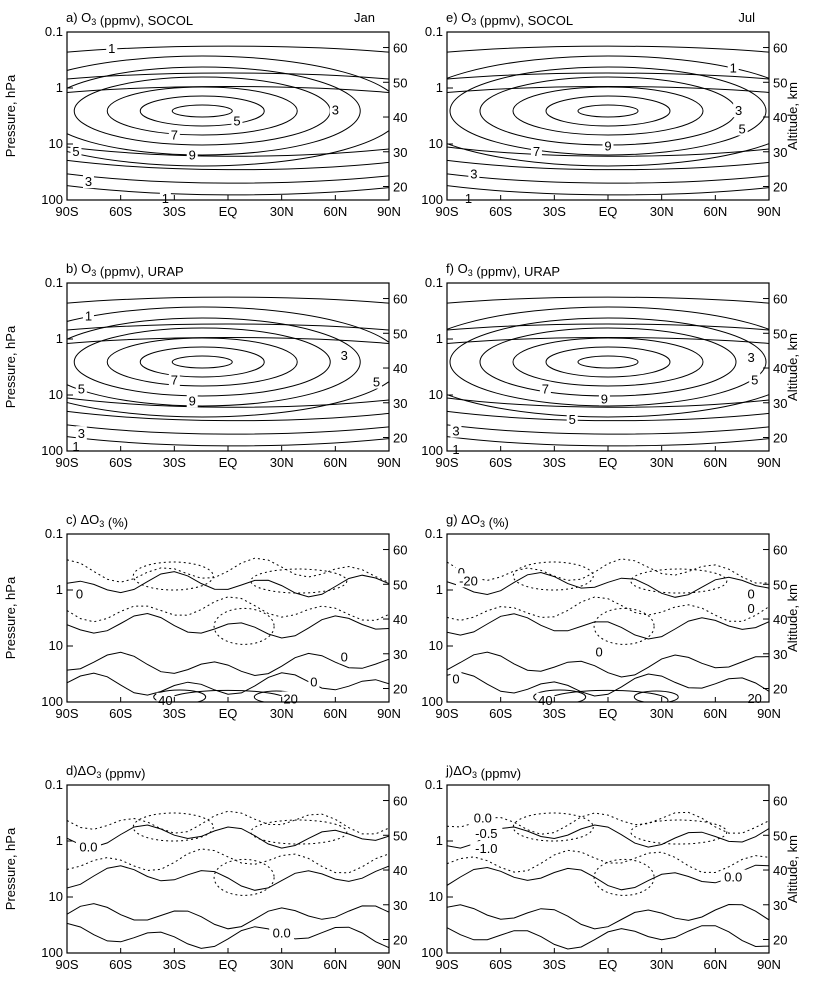 The width and height of the screenshot is (836, 987). I want to click on y-tick-label: 10, so click(56, 645).